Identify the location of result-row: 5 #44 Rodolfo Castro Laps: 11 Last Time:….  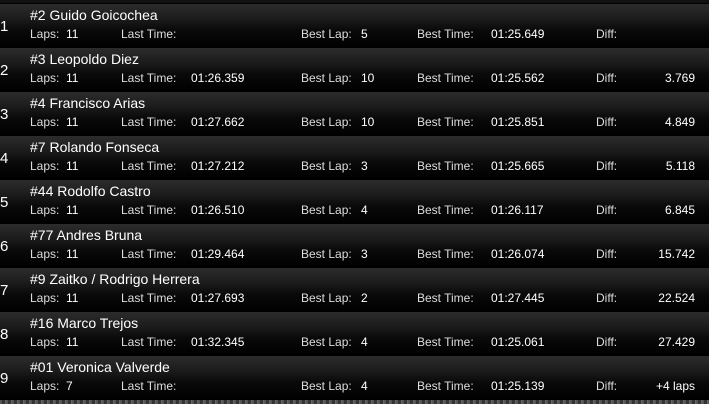
(354, 201).